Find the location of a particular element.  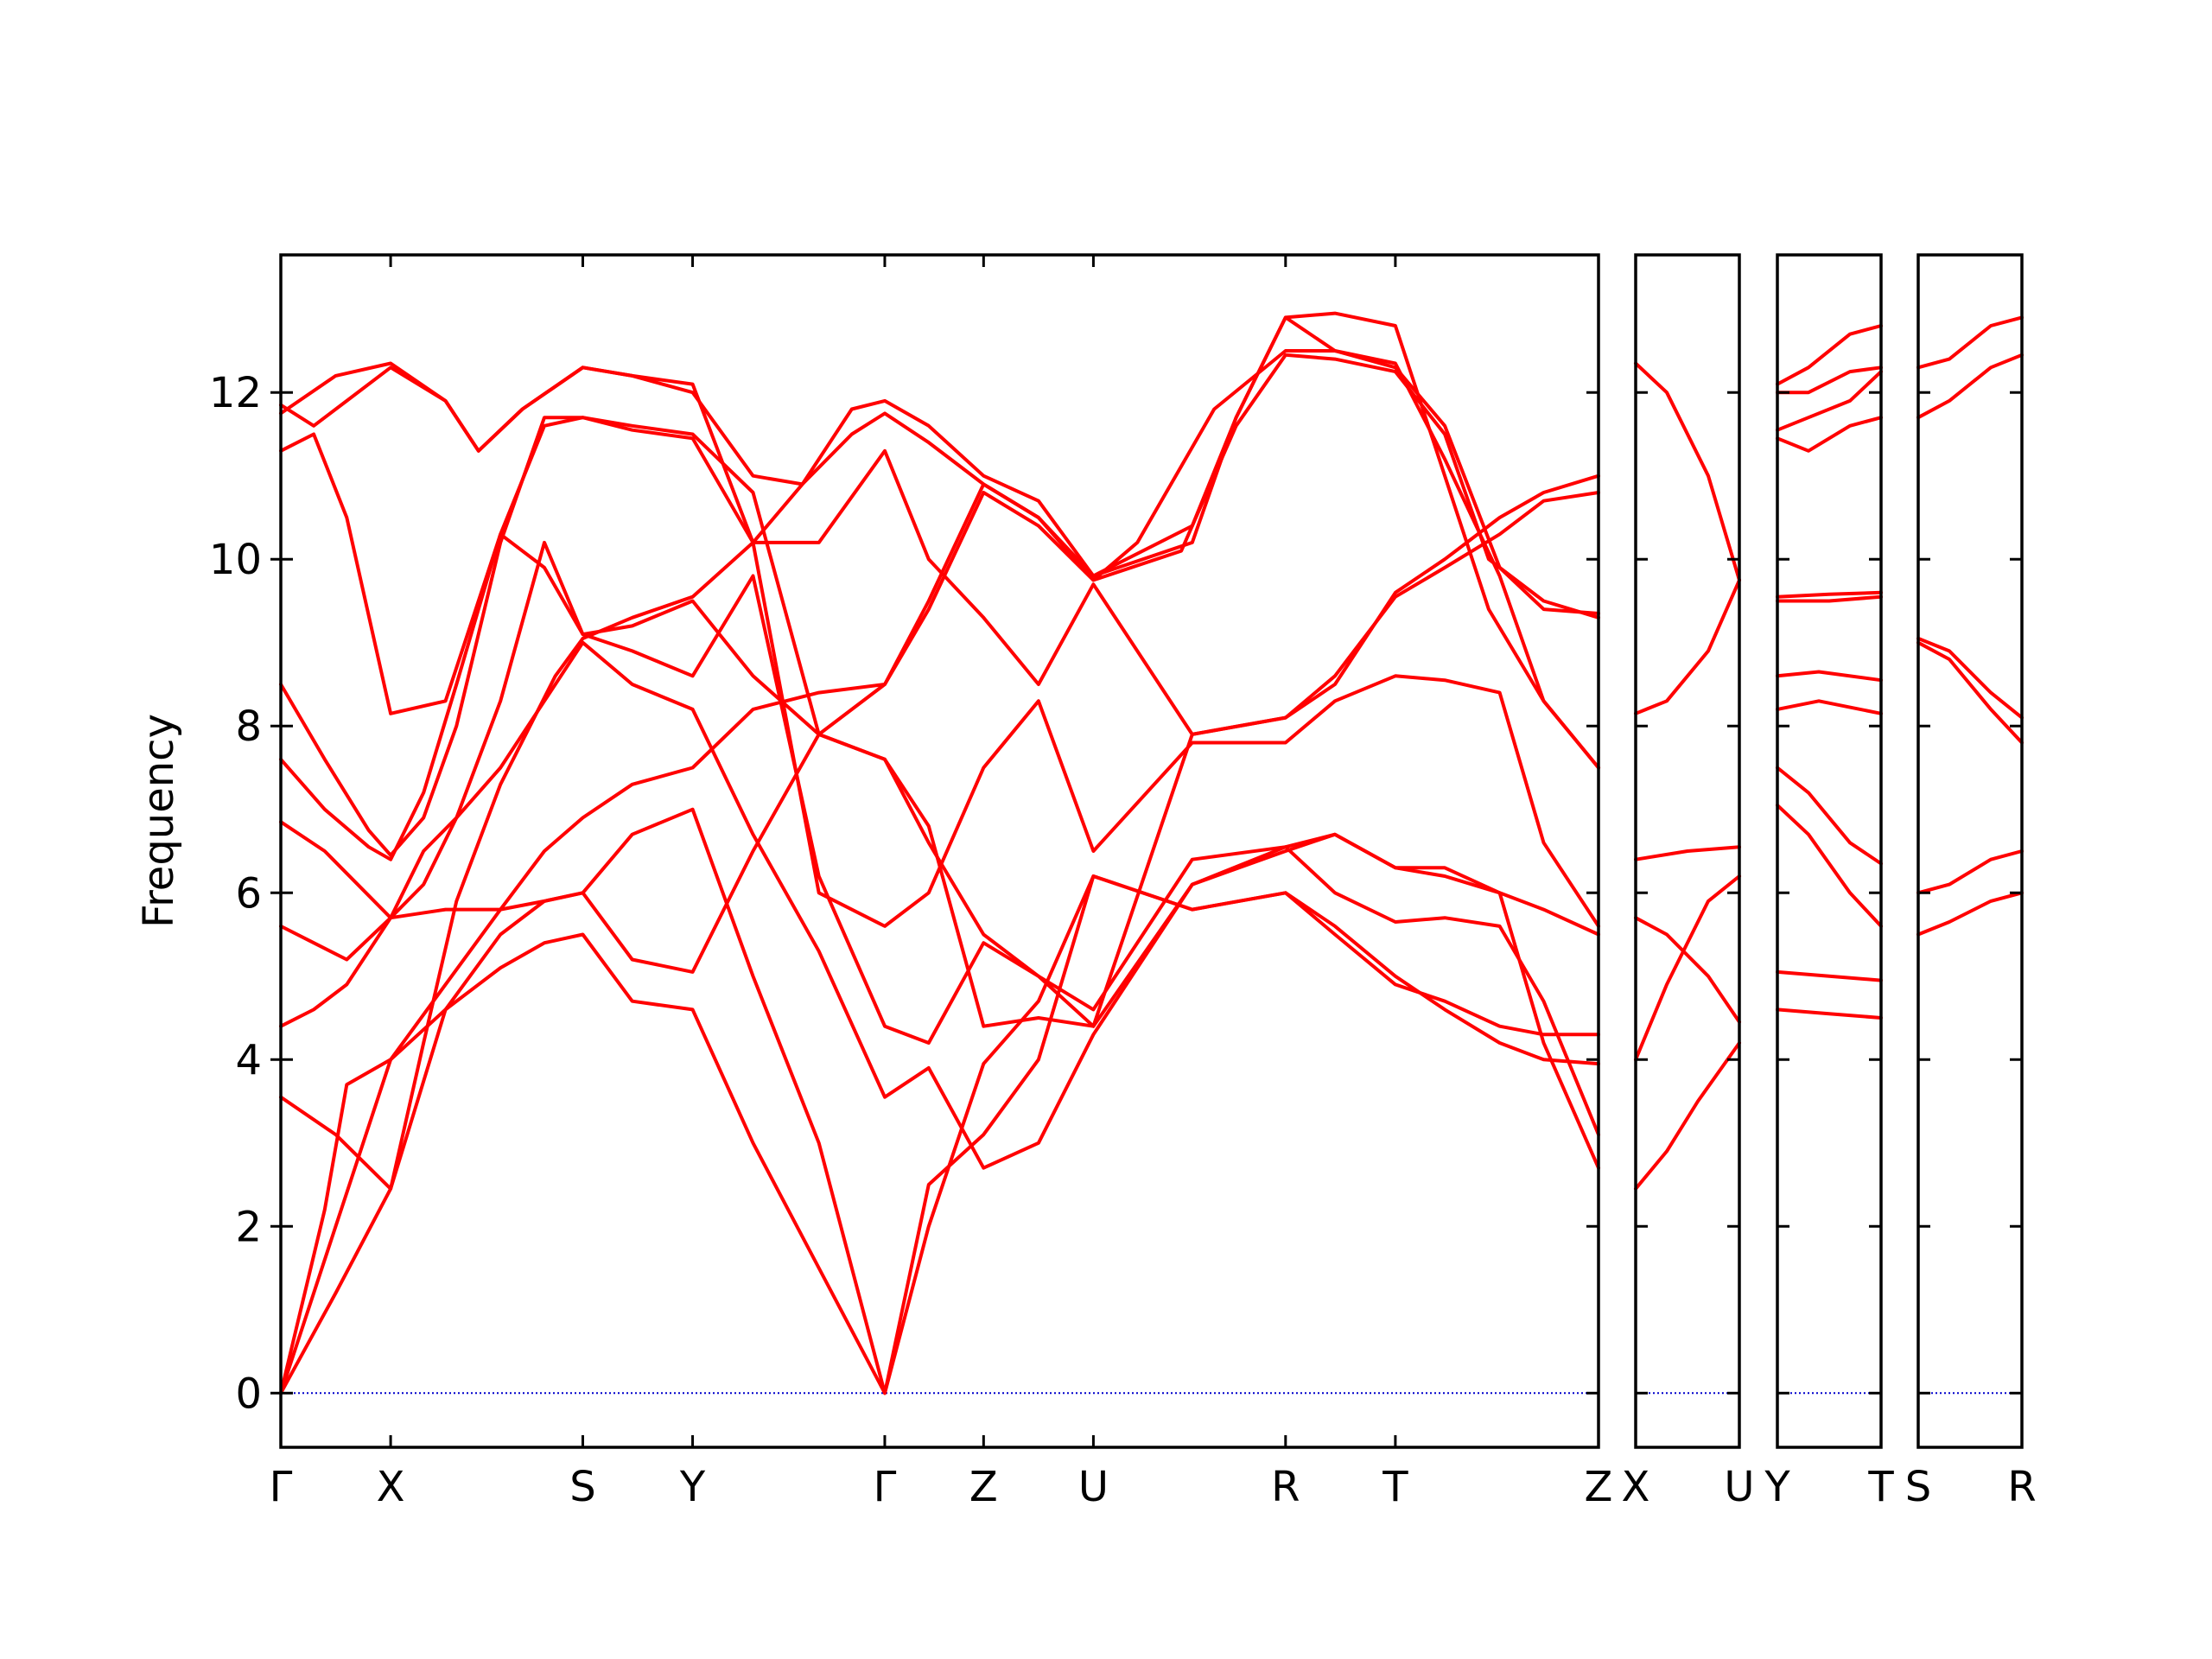

y-tick-label: 10 is located at coordinates (235, 560).